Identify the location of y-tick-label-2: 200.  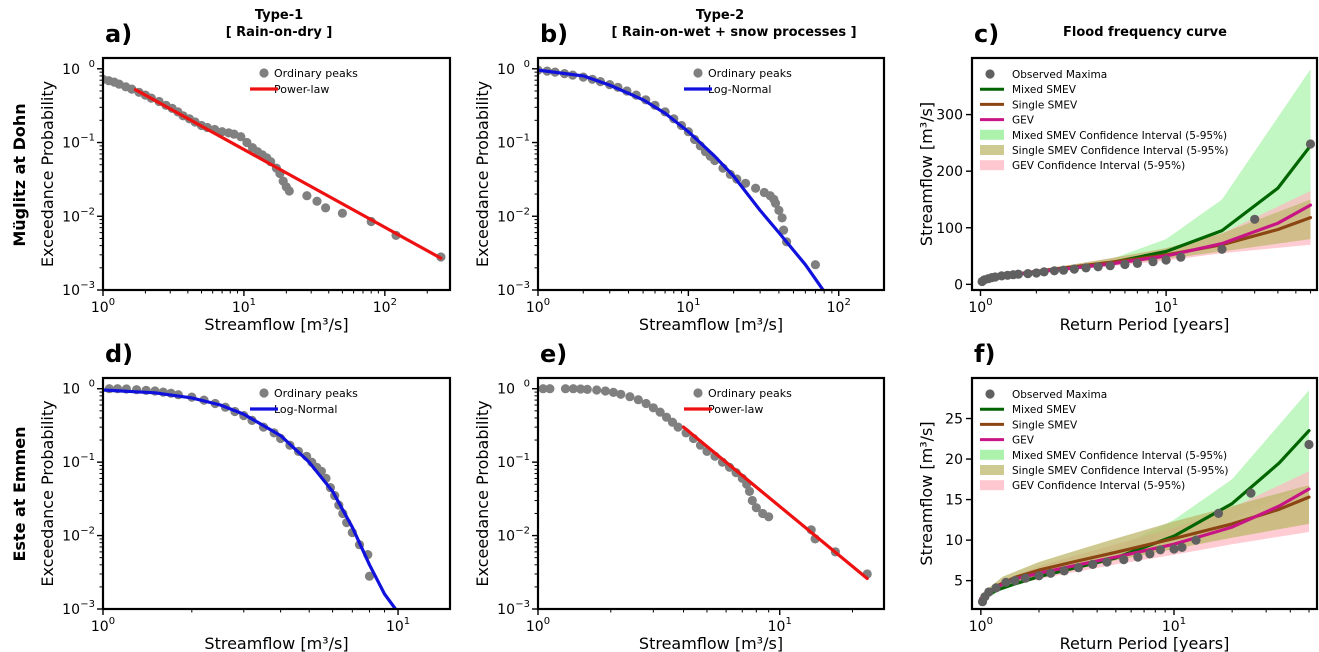
(949, 172).